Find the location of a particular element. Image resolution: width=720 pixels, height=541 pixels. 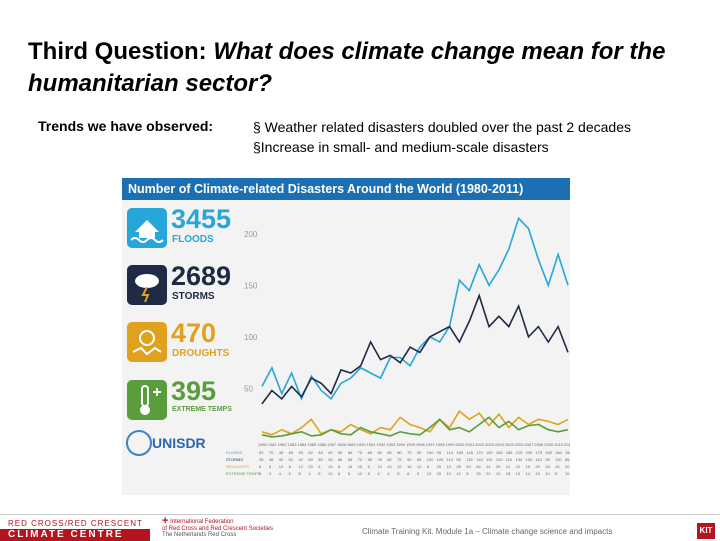

x-tick-label: 1991 is located at coordinates (372, 444).